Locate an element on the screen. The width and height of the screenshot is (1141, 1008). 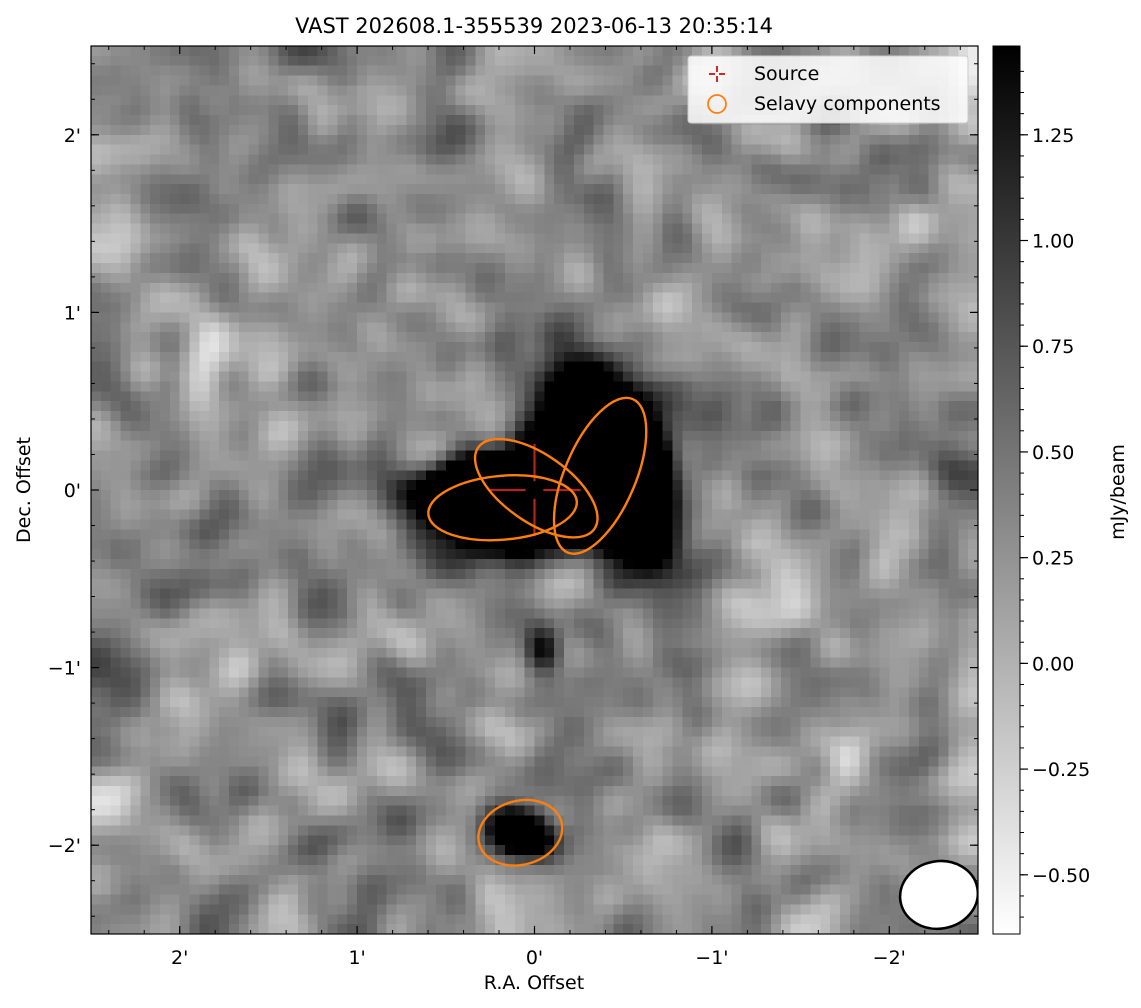
colorbar-label: mJy/beam is located at coordinates (1118, 492).